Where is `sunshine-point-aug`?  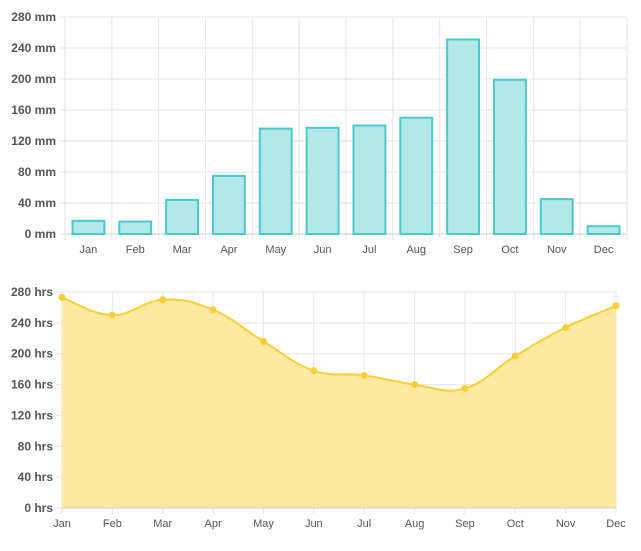
sunshine-point-aug is located at coordinates (415, 385).